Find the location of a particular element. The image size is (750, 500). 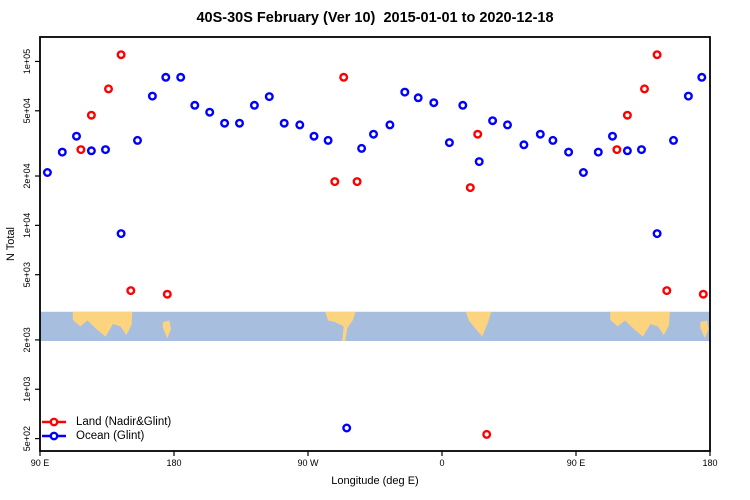

legend-label-ocean: Ocean (Glint) is located at coordinates (110, 436).